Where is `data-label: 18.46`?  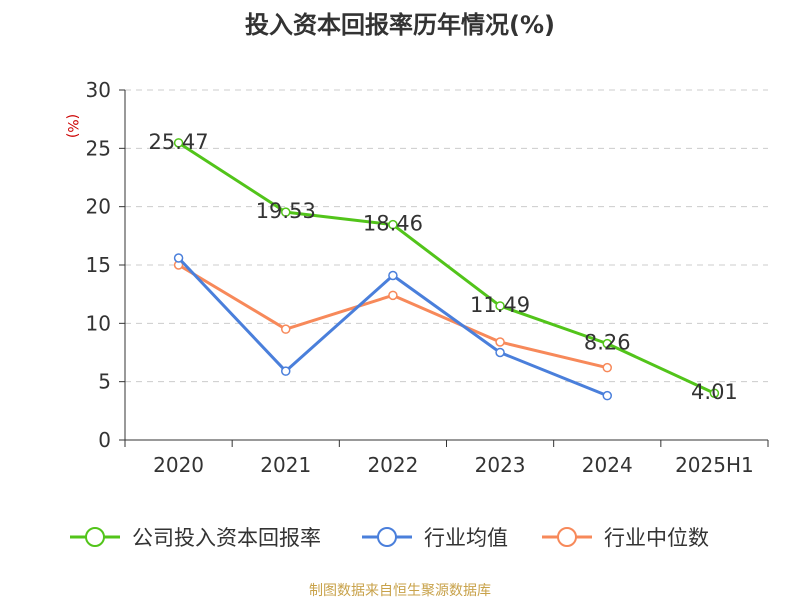
data-label: 18.46 is located at coordinates (393, 224).